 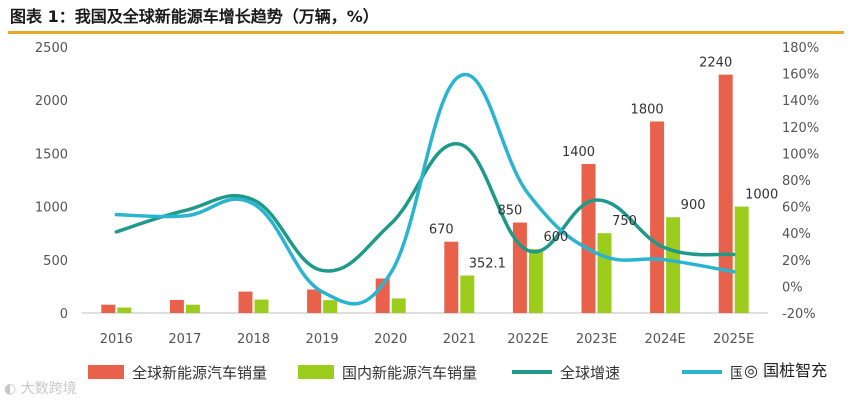 What do you see at coordinates (64, 314) in the screenshot?
I see `left-tick-label: 0` at bounding box center [64, 314].